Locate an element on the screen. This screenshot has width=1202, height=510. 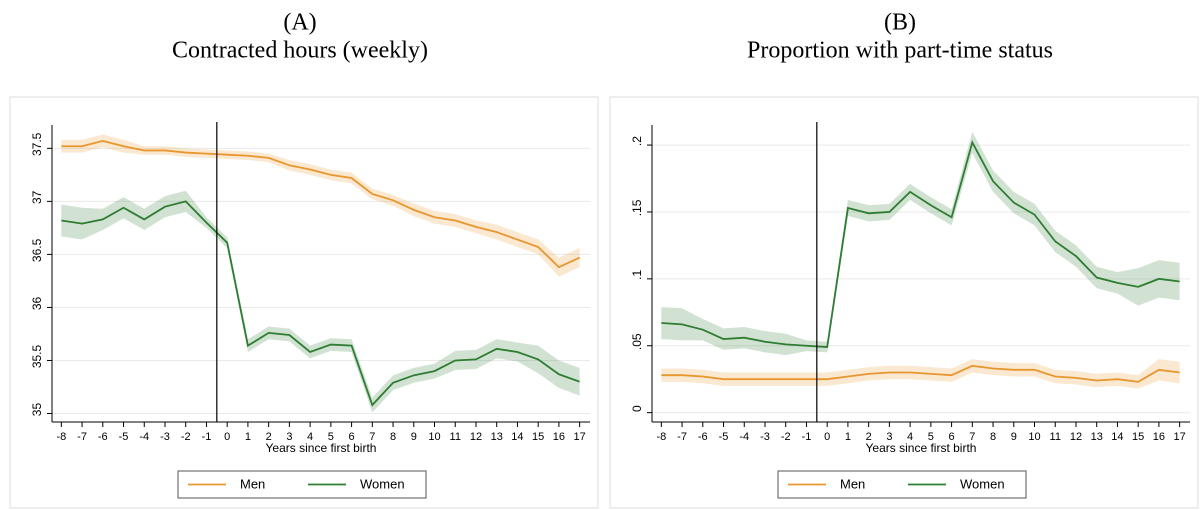
y-tick-label: 35 is located at coordinates (37, 410).